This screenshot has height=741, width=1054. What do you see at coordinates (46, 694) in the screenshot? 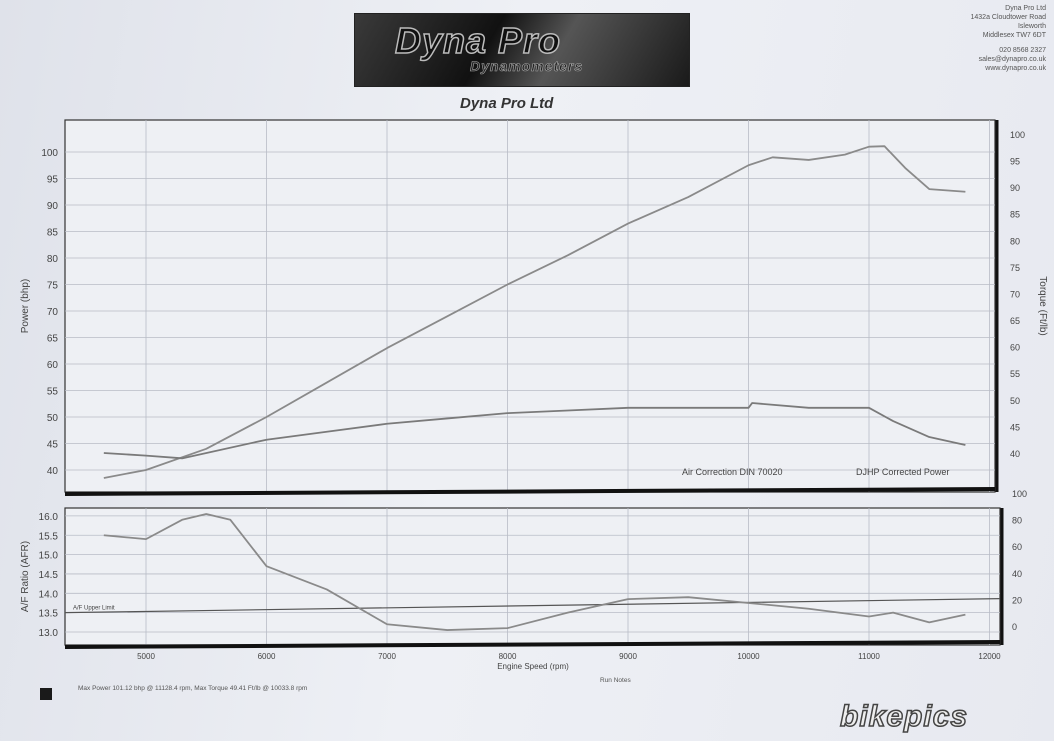
I see `run-color-swatch` at bounding box center [46, 694].